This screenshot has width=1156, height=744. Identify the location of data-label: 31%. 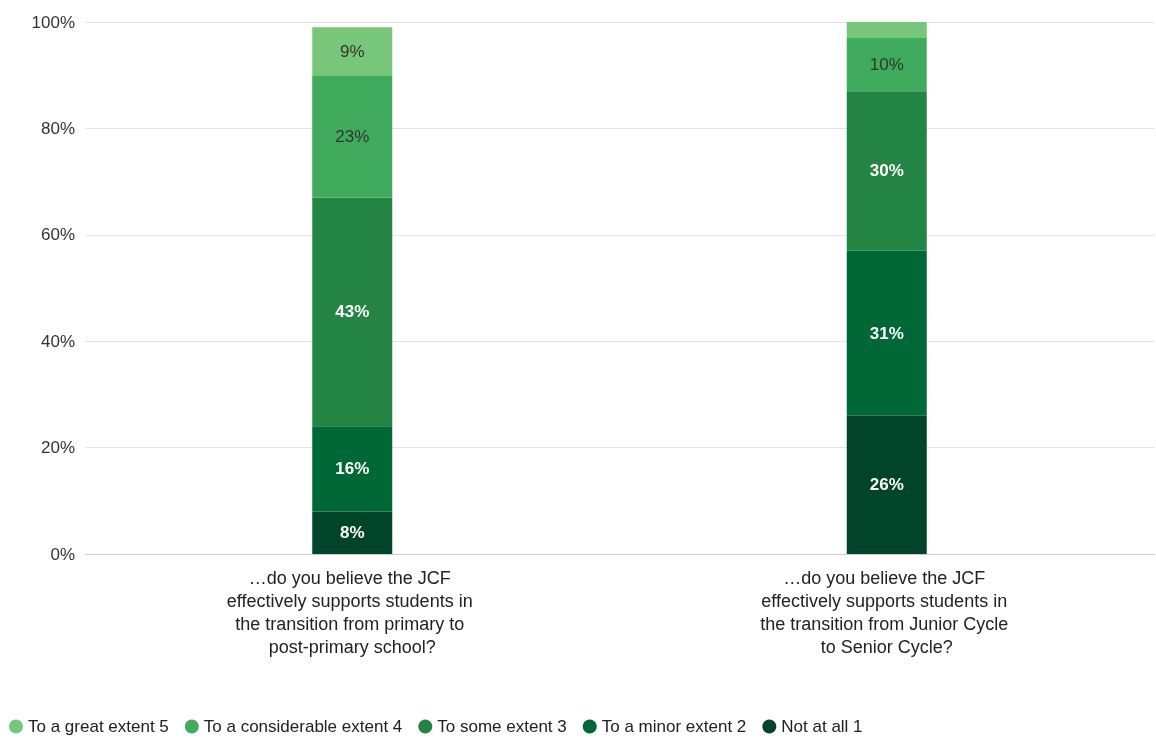
(886, 333).